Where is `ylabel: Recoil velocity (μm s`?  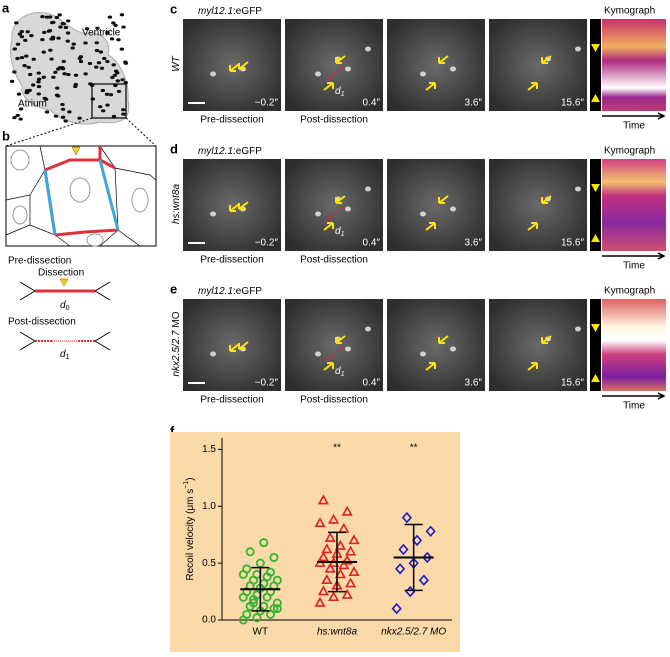 ylabel: Recoil velocity (μm s is located at coordinates (190, 535).